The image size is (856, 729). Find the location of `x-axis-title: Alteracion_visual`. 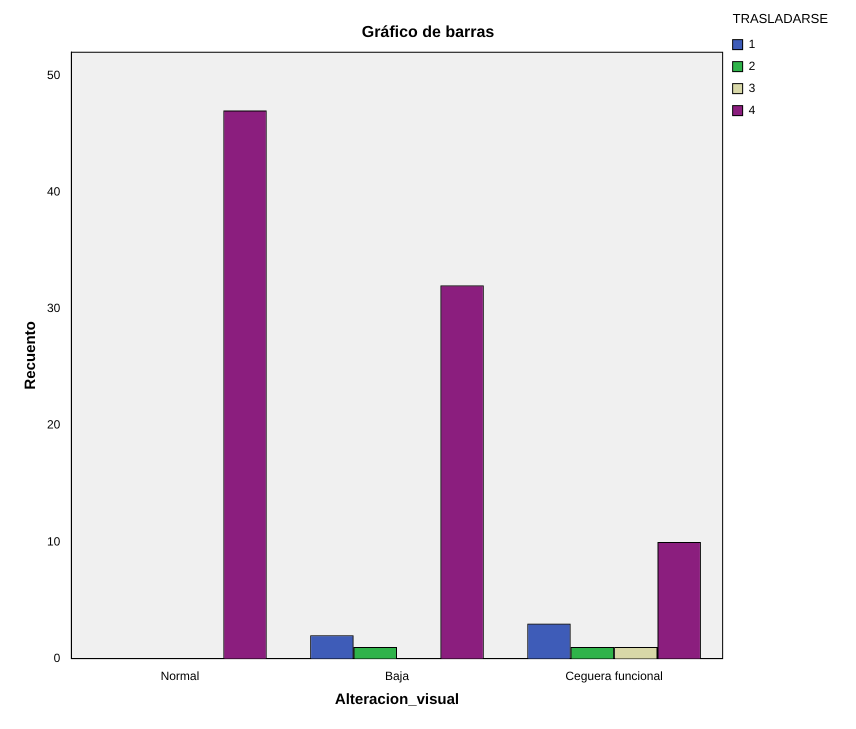

x-axis-title: Alteracion_visual is located at coordinates (397, 699).